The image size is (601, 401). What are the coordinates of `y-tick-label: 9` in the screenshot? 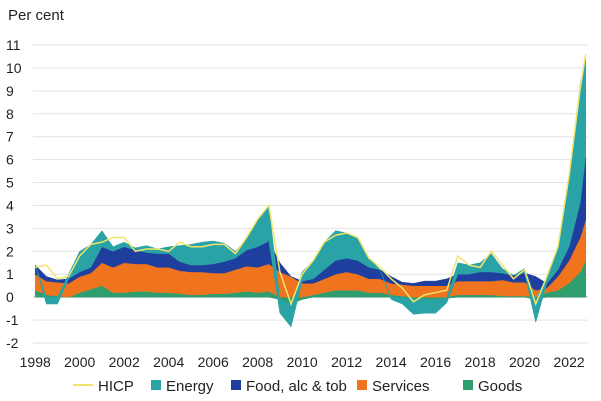 It's located at (10, 91).